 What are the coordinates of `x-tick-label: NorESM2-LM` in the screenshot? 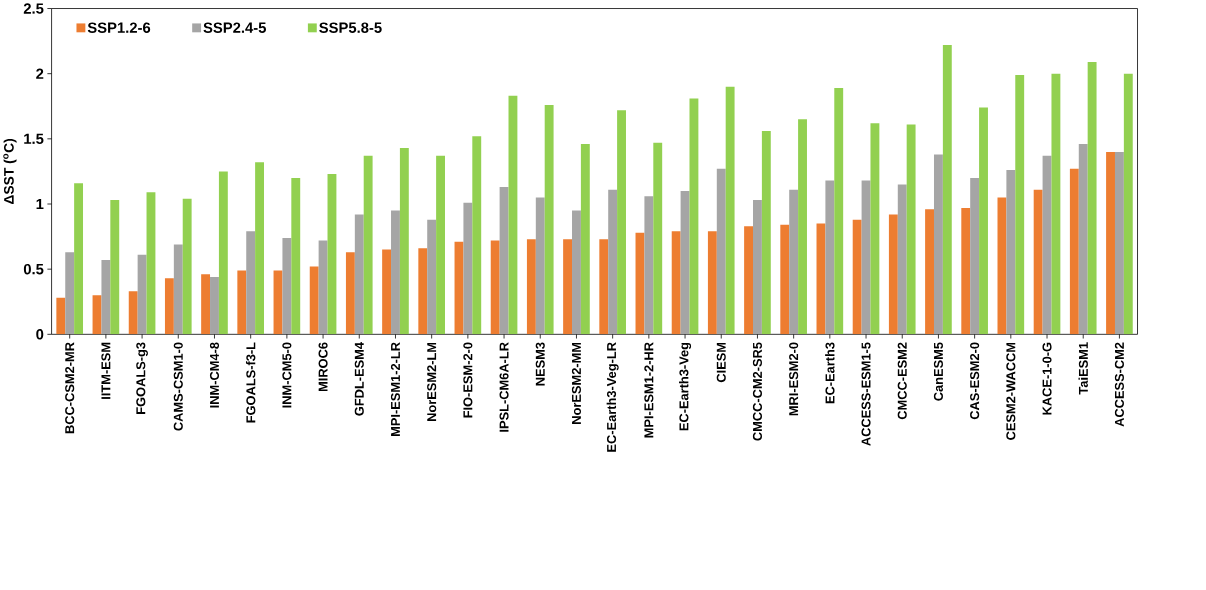 It's located at (432, 382).